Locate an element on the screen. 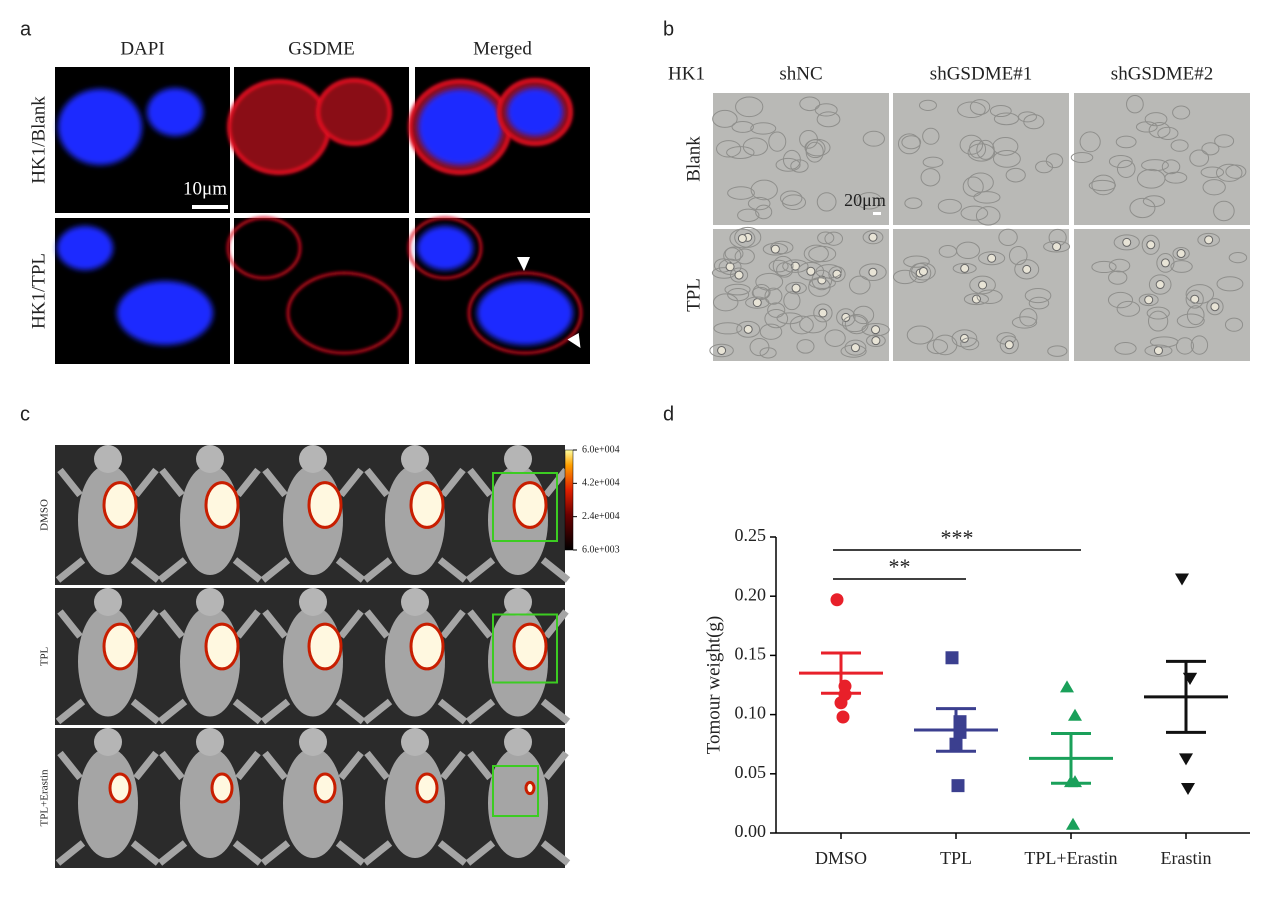  row-label: TPL is located at coordinates (693, 295).